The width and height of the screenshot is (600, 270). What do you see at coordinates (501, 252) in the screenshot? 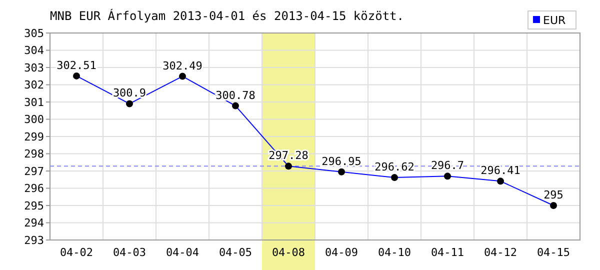
I see `x-tick-label: 04-12` at bounding box center [501, 252].